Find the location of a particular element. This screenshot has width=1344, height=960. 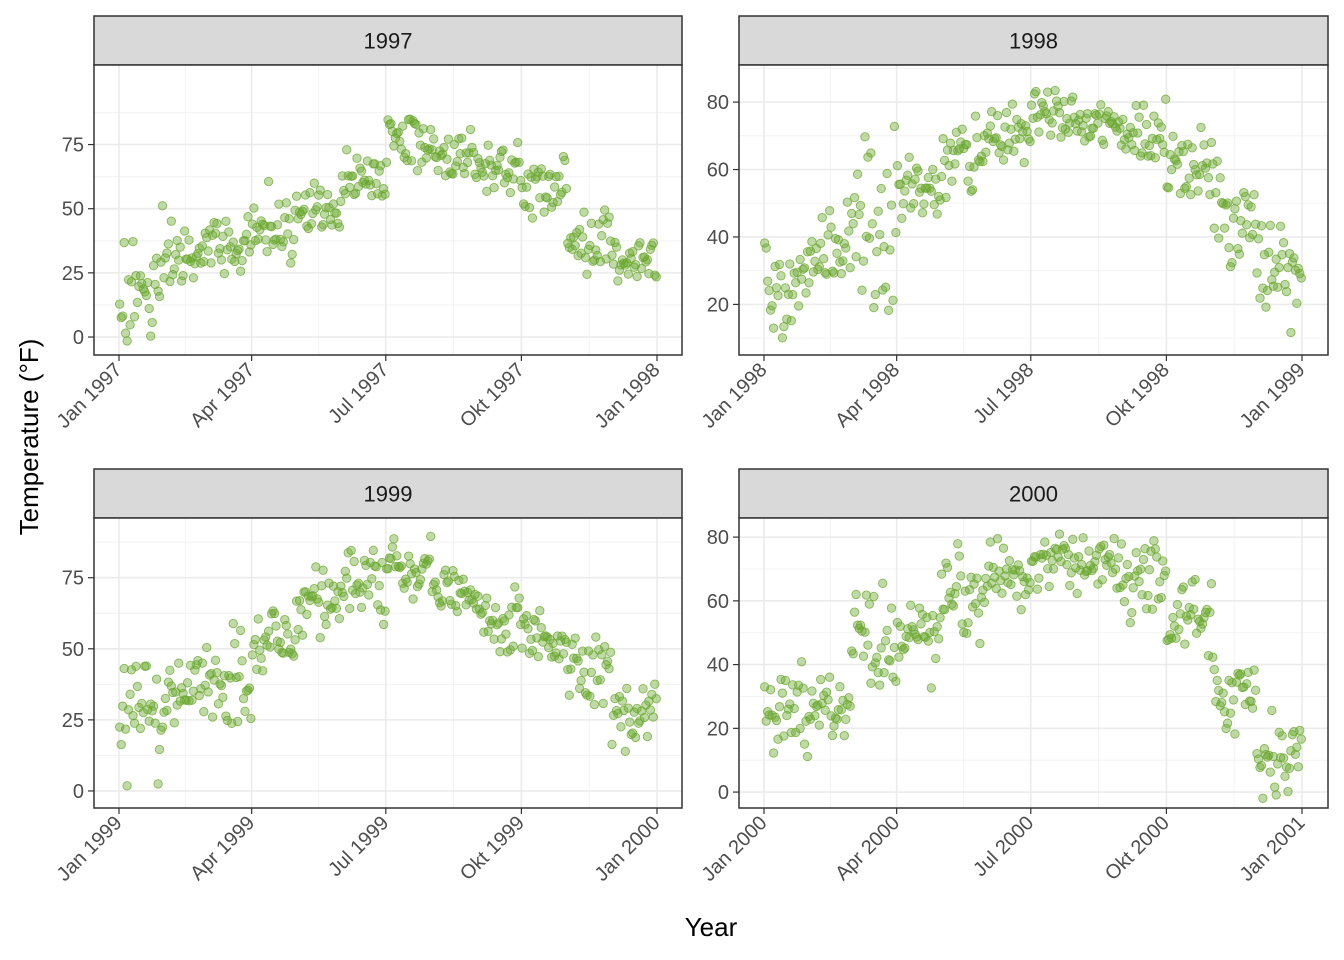

x-tick-label: Okt 1997 is located at coordinates (492, 395).